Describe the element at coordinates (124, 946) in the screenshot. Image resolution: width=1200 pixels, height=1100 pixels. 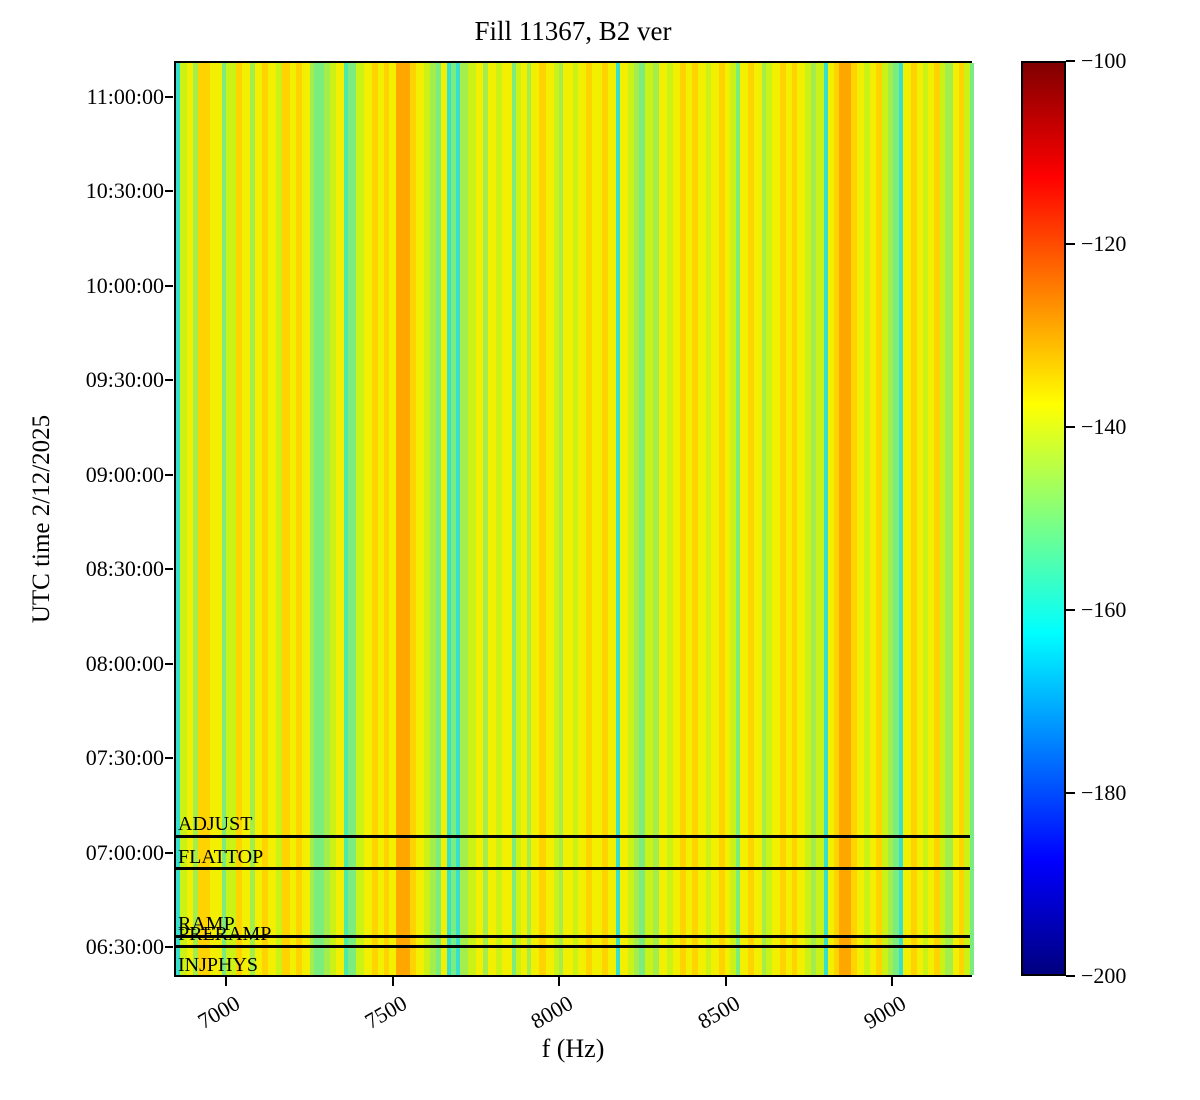
I see `y-tick-label: 06:30:00` at that location.